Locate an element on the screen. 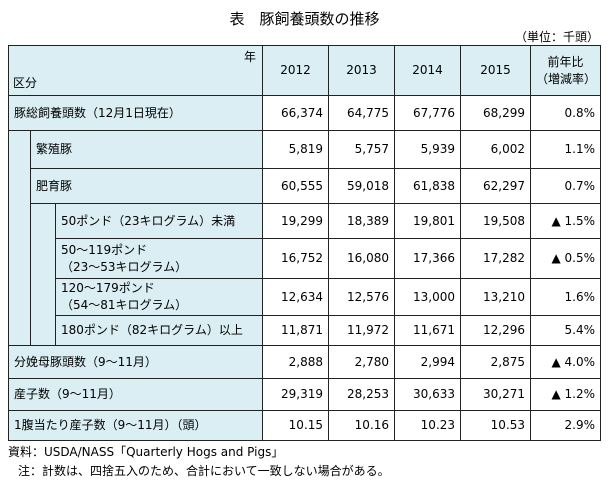 Image resolution: width=609 pixels, height=486 pixels. value-cell: 11,671 is located at coordinates (428, 330).